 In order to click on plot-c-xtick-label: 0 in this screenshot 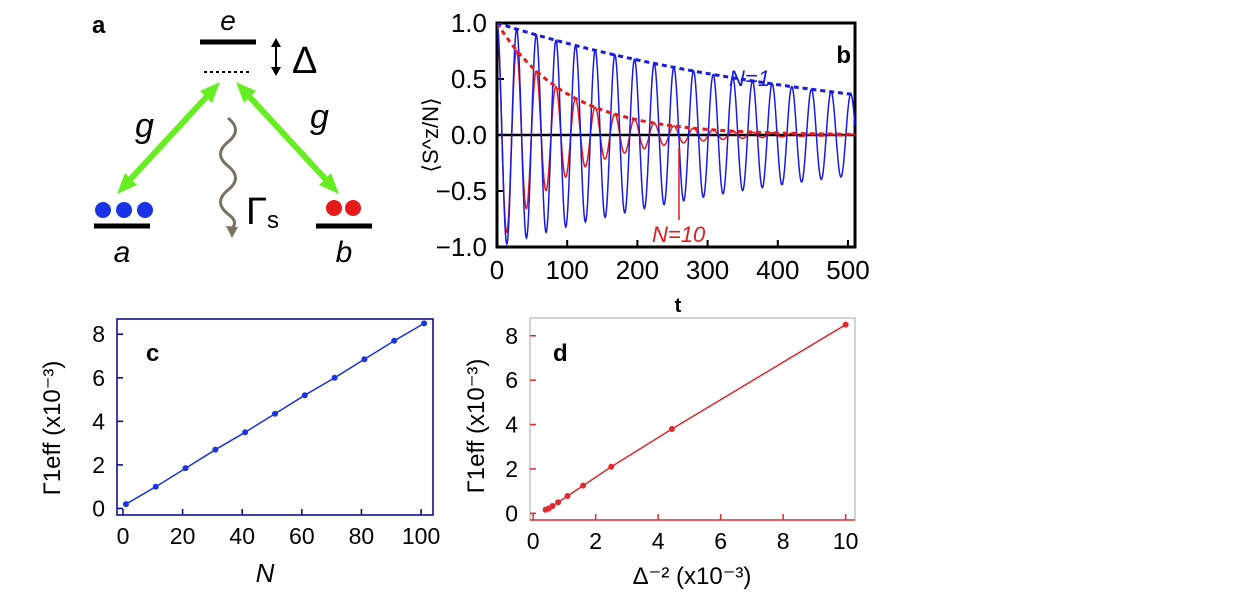, I will do `click(123, 536)`.